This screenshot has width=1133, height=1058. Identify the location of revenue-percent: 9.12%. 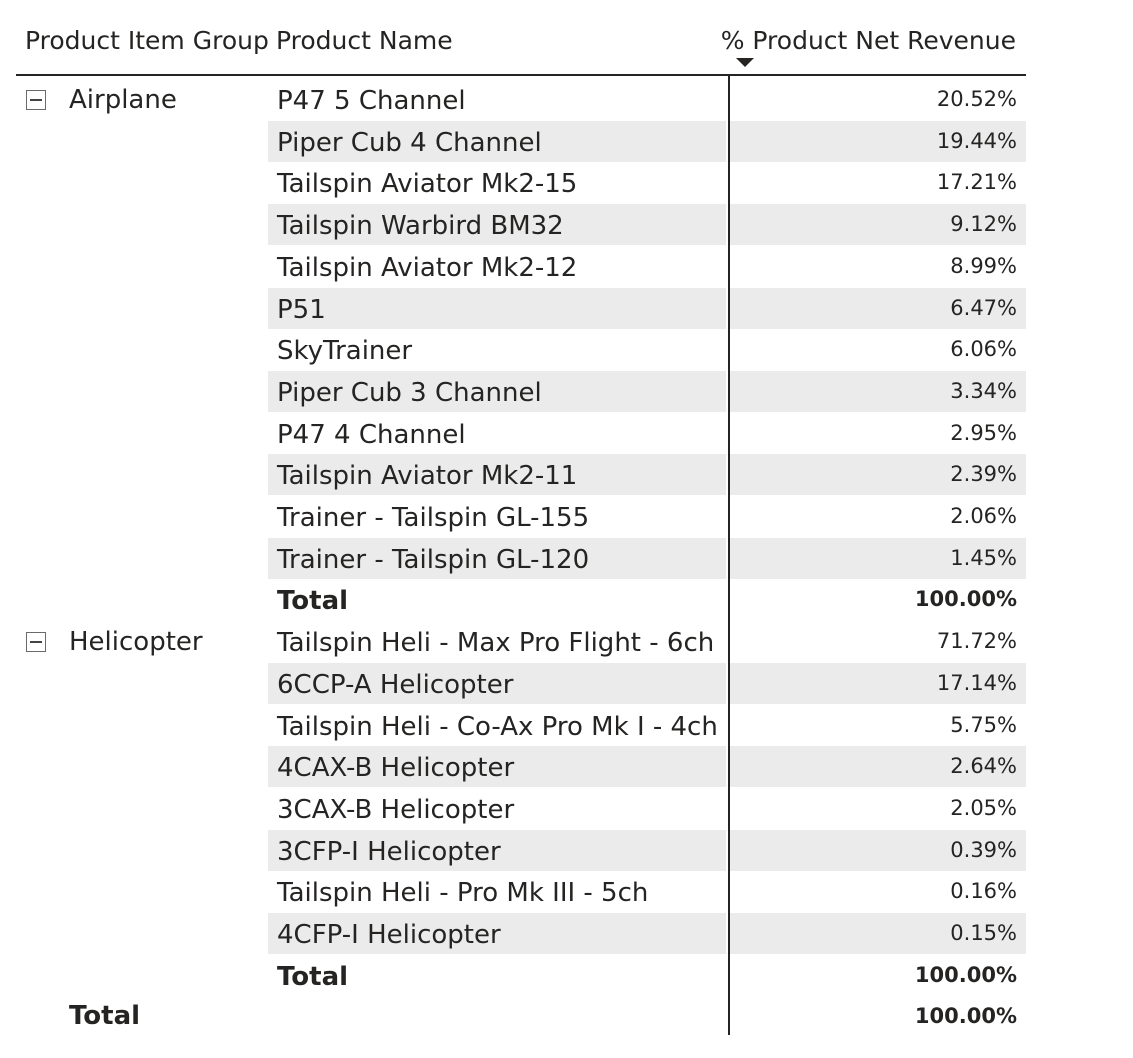
(983, 224).